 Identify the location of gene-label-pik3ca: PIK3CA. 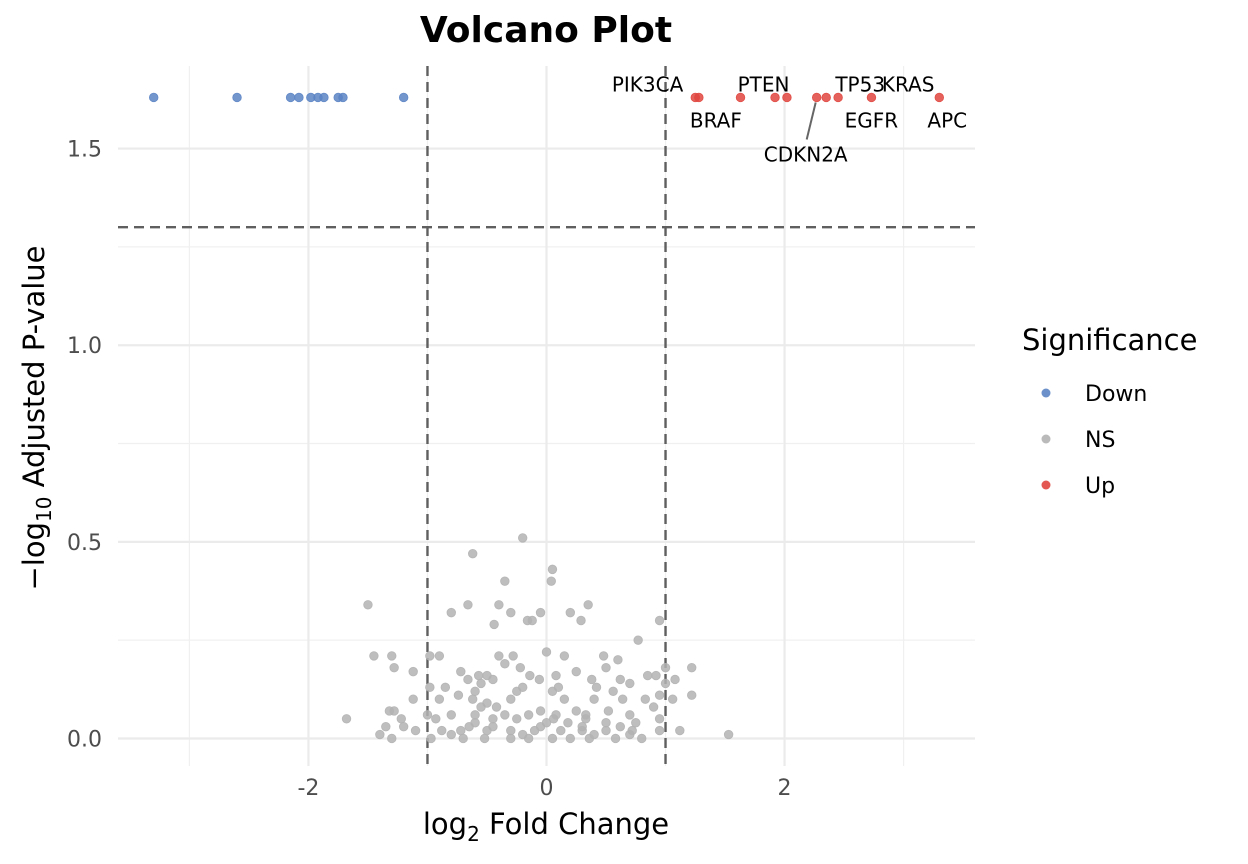
(648, 84).